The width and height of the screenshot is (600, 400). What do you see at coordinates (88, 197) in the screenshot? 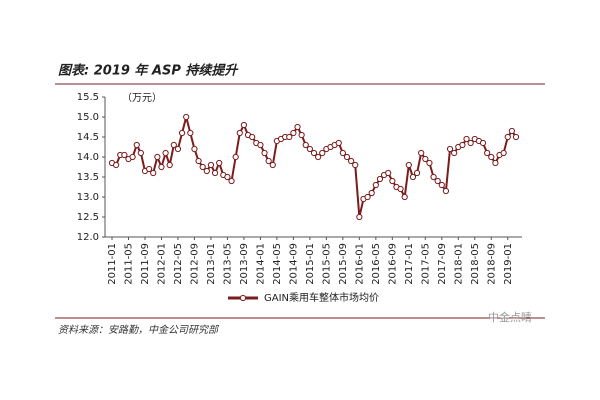
I see `y-tick-label: 13.0` at bounding box center [88, 197].